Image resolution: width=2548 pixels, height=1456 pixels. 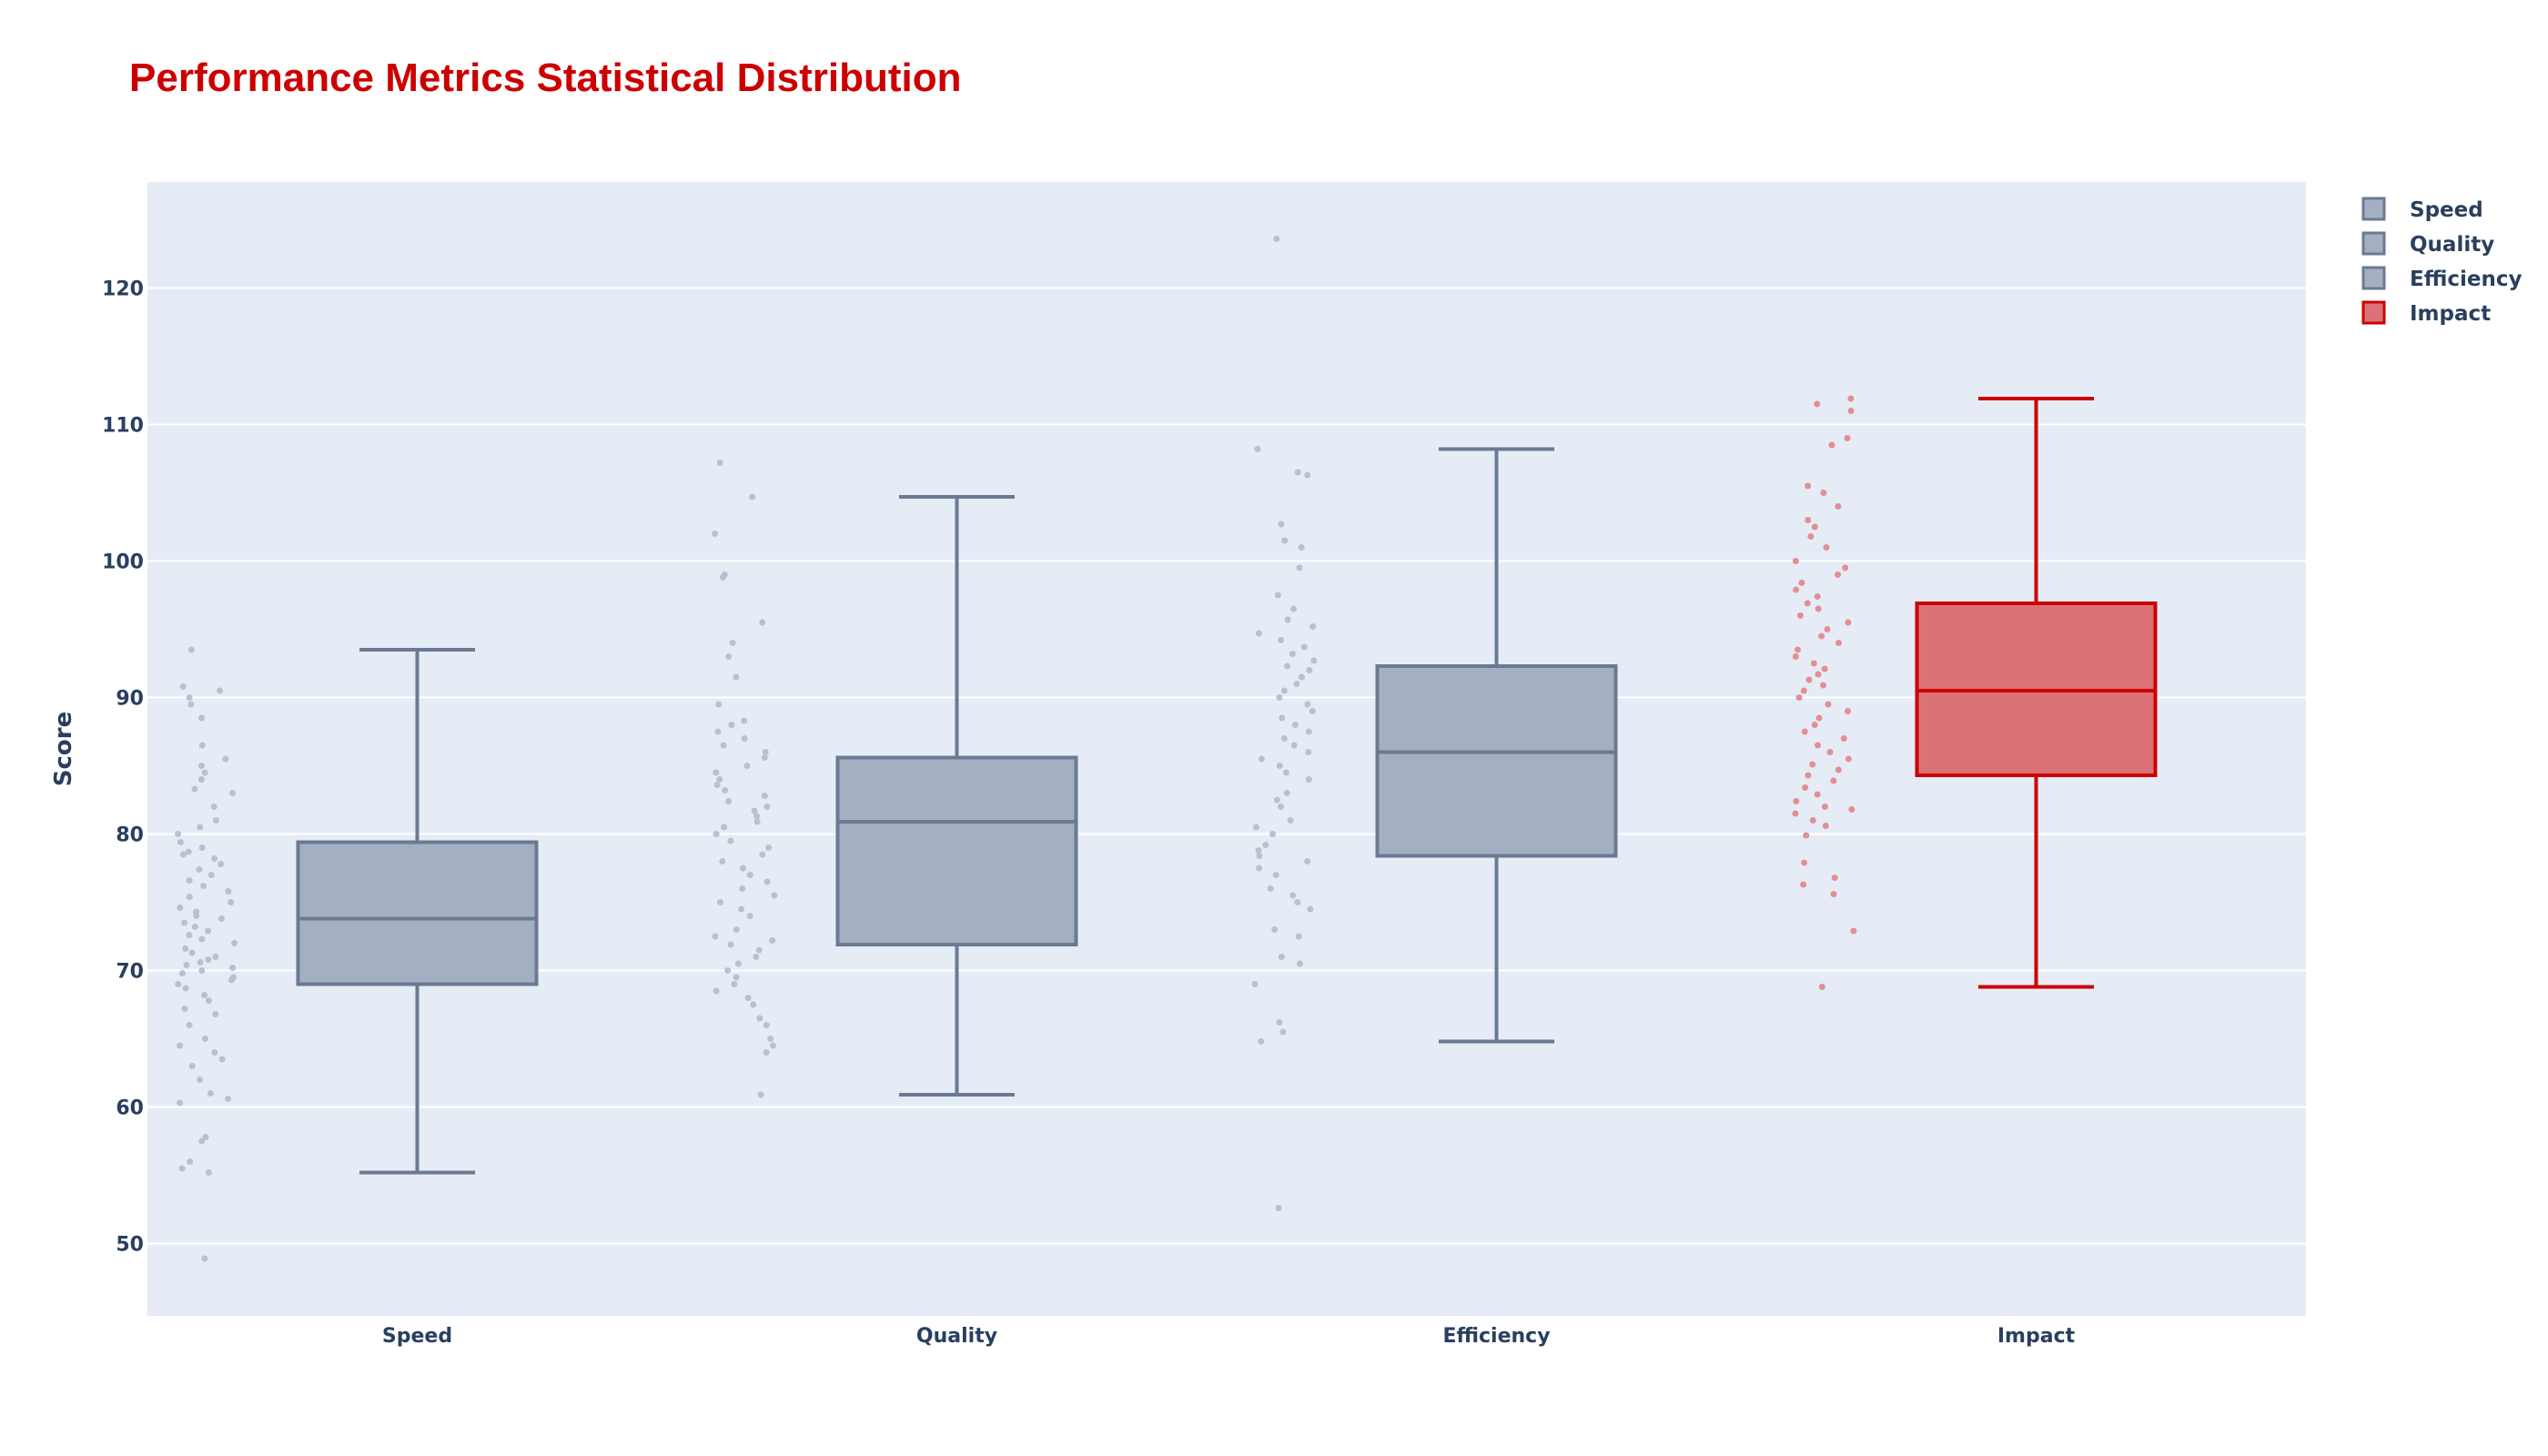 What do you see at coordinates (2422, 210) in the screenshot?
I see `legend-item-speed: Speed` at bounding box center [2422, 210].